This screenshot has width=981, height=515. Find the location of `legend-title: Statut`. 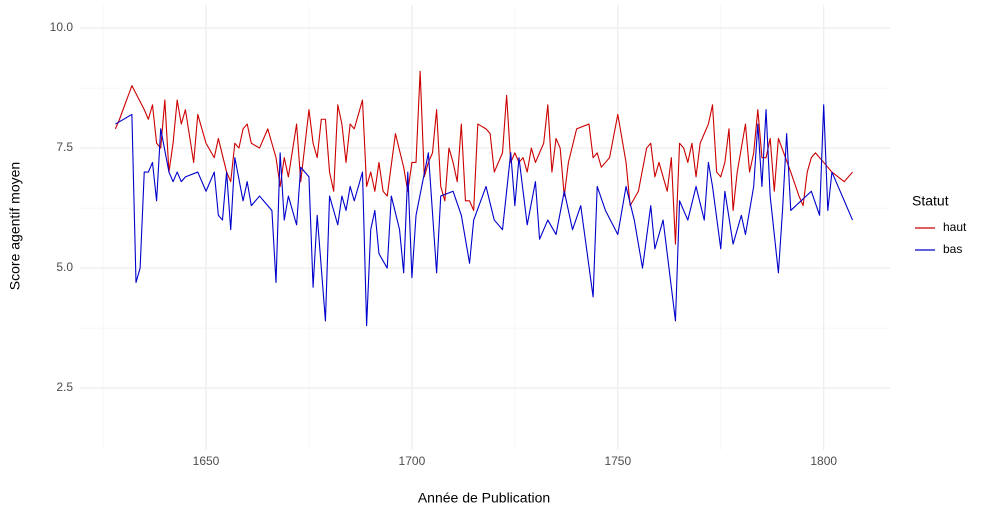

legend-title: Statut is located at coordinates (930, 201).